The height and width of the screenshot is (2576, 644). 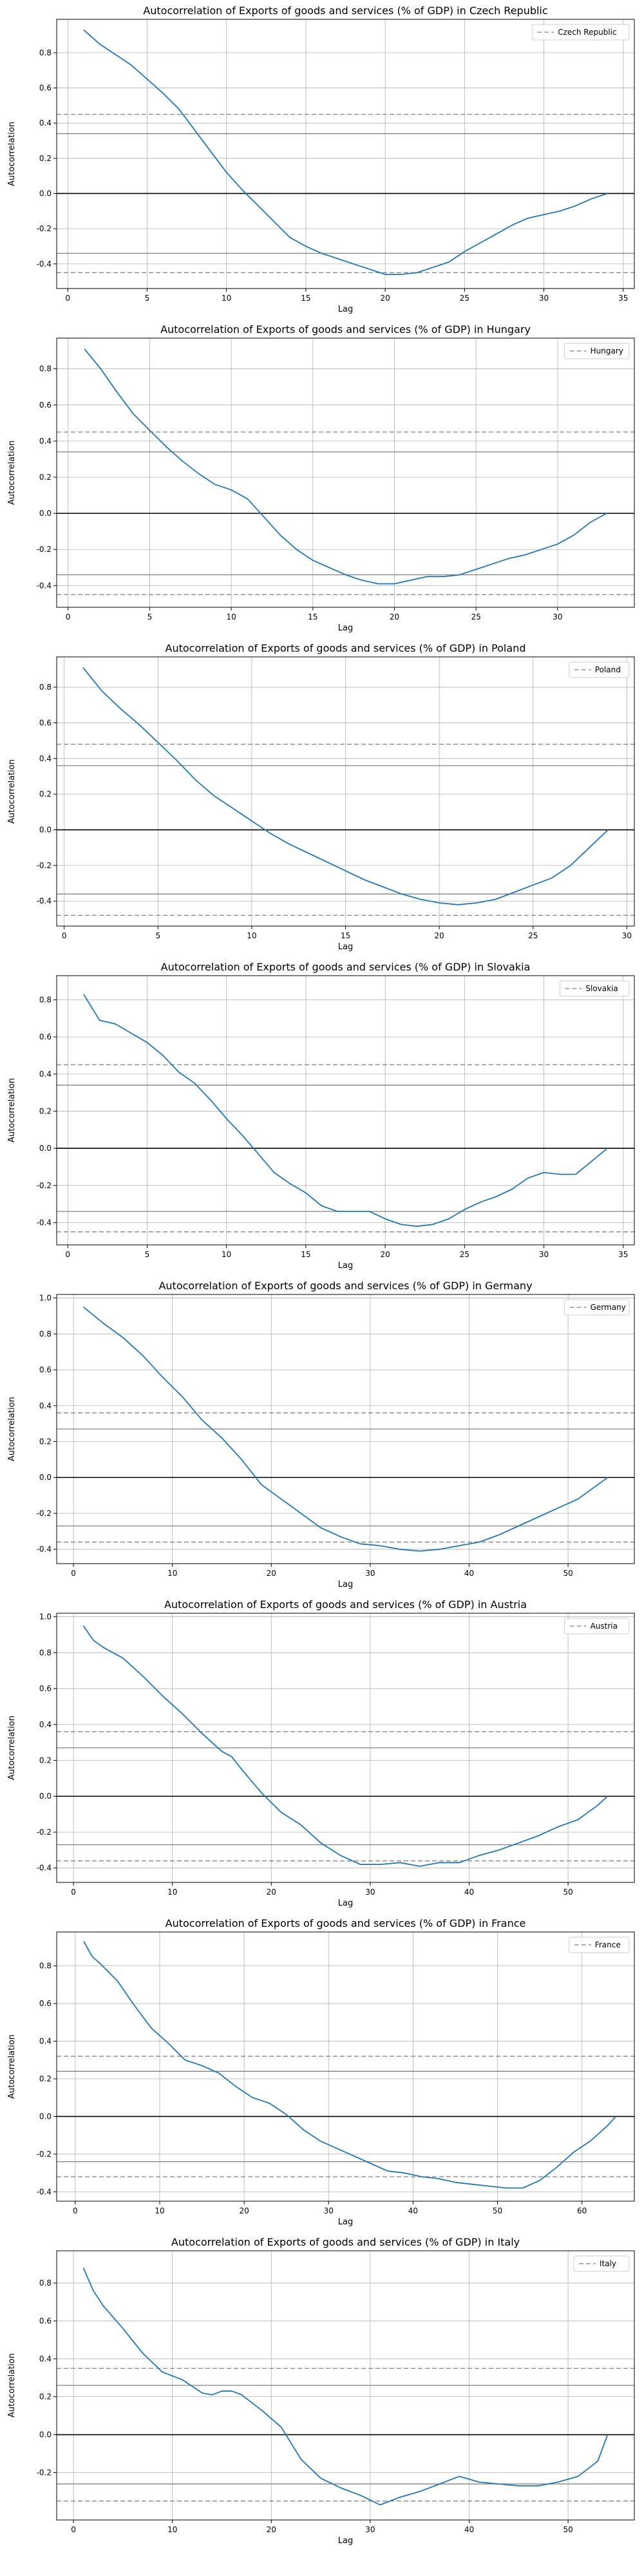 I want to click on y-tick-label: 1.0, so click(x=46, y=1298).